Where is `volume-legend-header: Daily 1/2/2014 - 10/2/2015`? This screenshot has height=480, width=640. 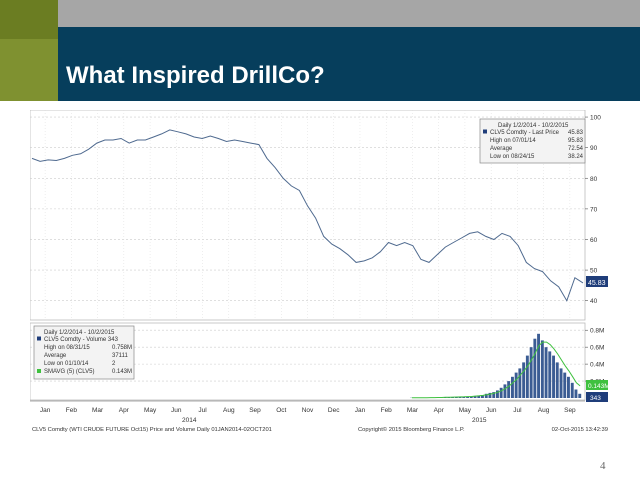 volume-legend-header: Daily 1/2/2014 - 10/2/2015 is located at coordinates (79, 333).